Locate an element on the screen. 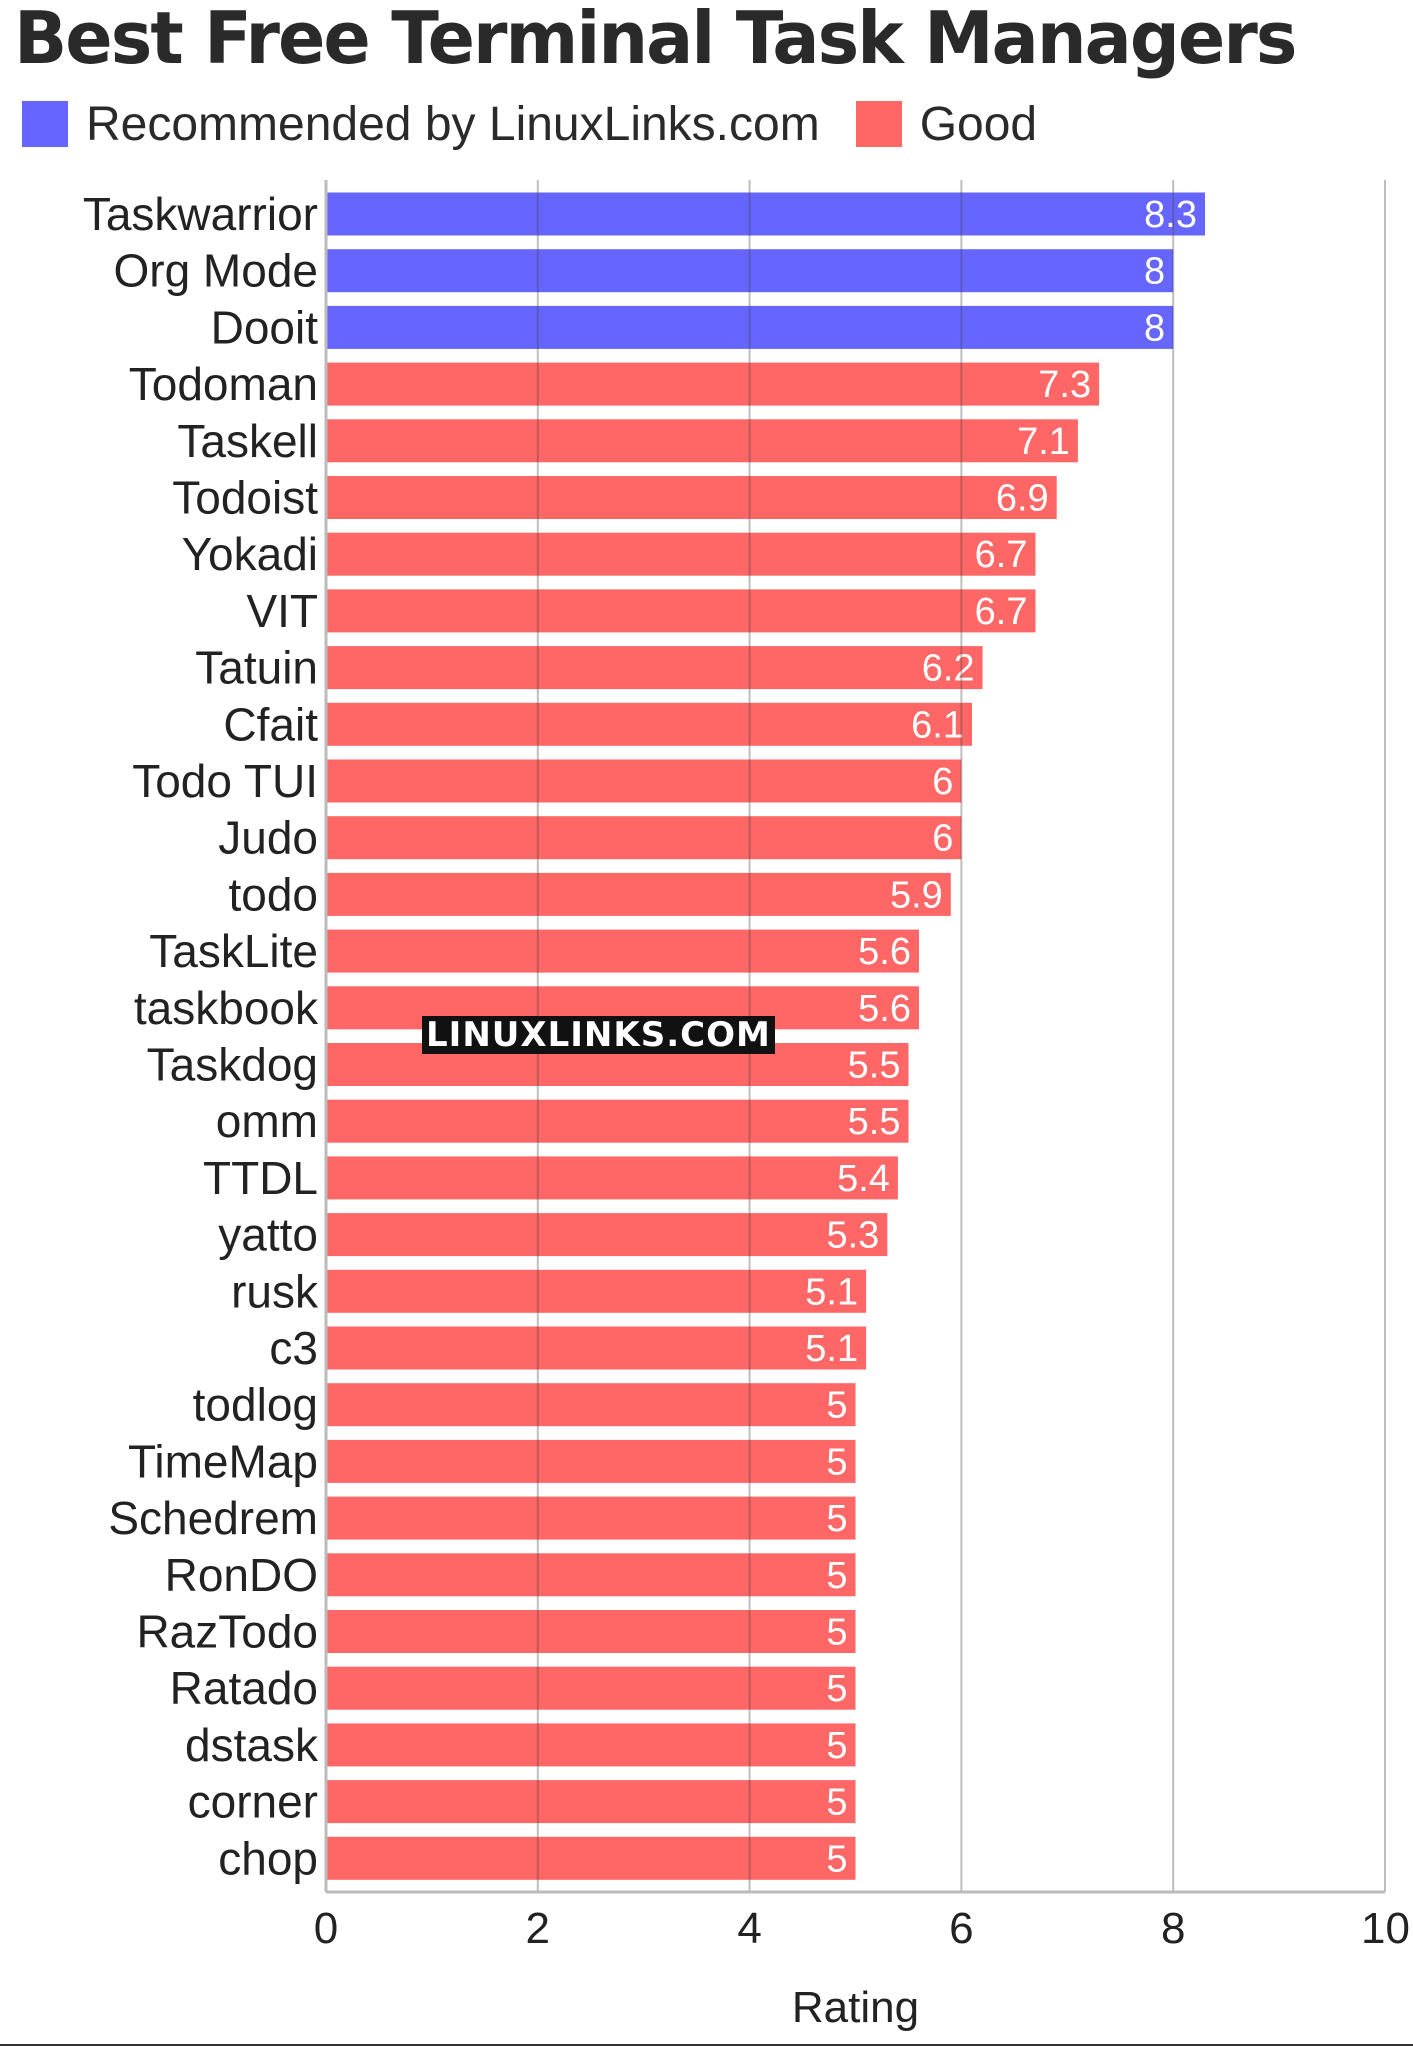  category-label: dstask is located at coordinates (252, 1745).